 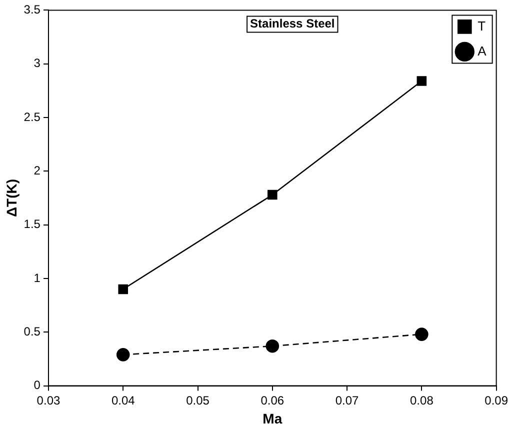 What do you see at coordinates (11, 198) in the screenshot?
I see `y-axis-title: ΔT(K)` at bounding box center [11, 198].